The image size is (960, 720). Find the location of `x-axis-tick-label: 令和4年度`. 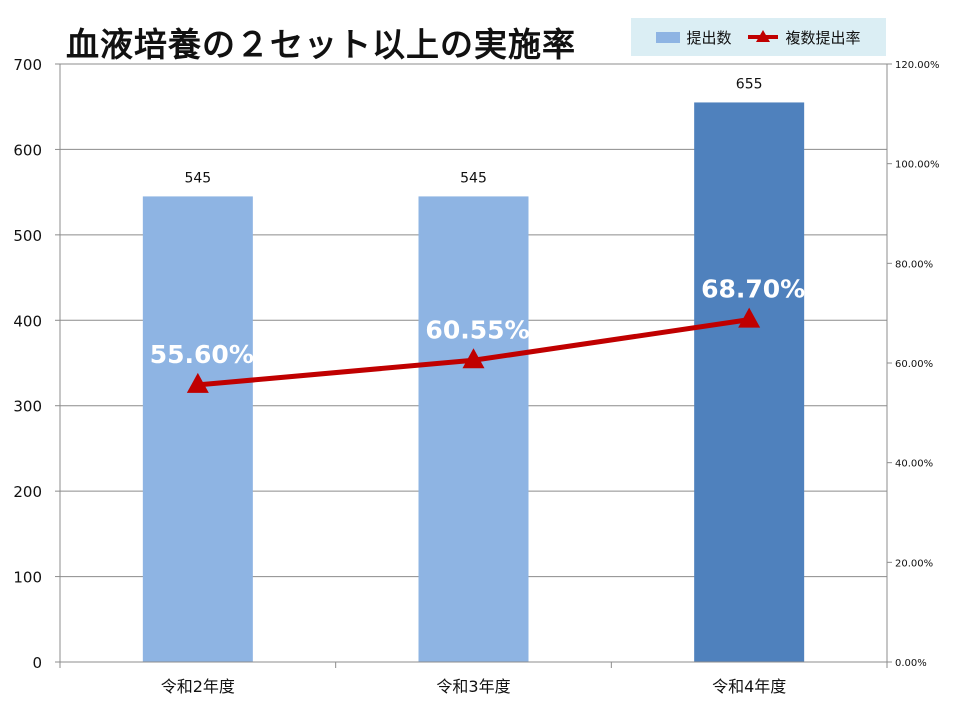

x-axis-tick-label: 令和4年度 is located at coordinates (749, 686).